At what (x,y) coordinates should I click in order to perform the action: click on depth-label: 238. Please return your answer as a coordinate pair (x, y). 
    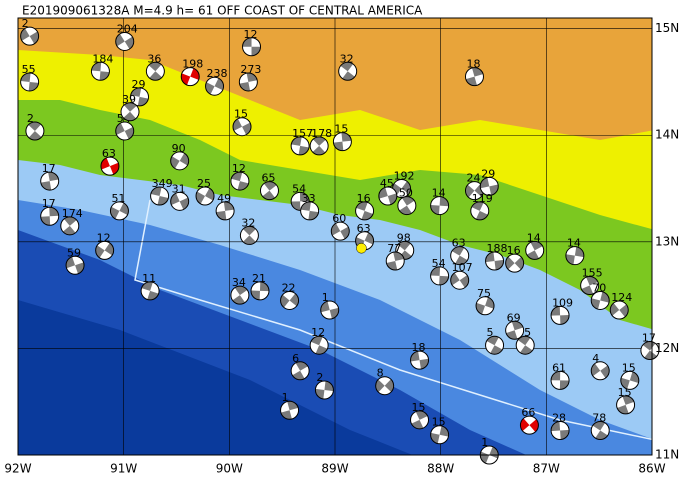
    Looking at the image, I should click on (217, 73).